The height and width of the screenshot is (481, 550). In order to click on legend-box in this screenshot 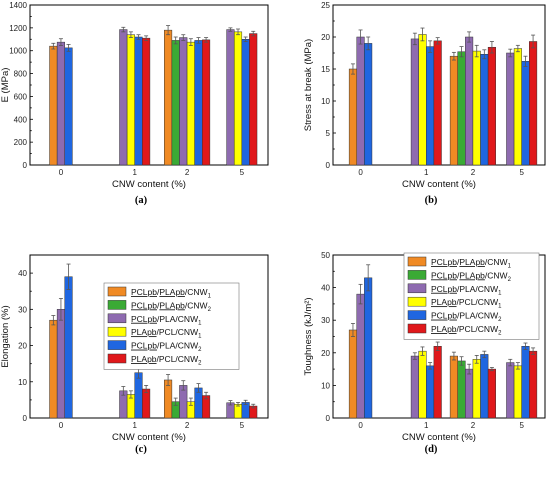, I will do `click(471, 296)`.